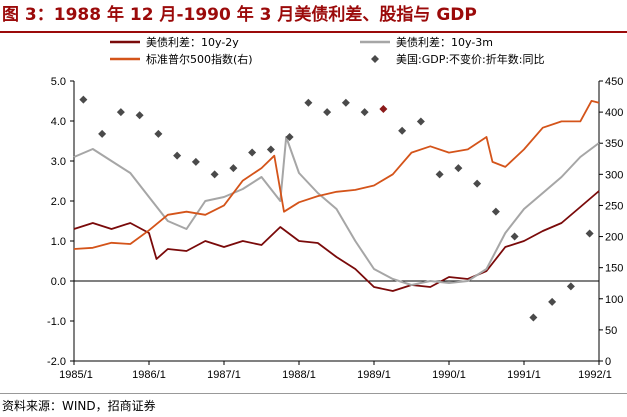 The image size is (627, 417). What do you see at coordinates (524, 375) in the screenshot?
I see `x-tick-label: 1991/1` at bounding box center [524, 375].